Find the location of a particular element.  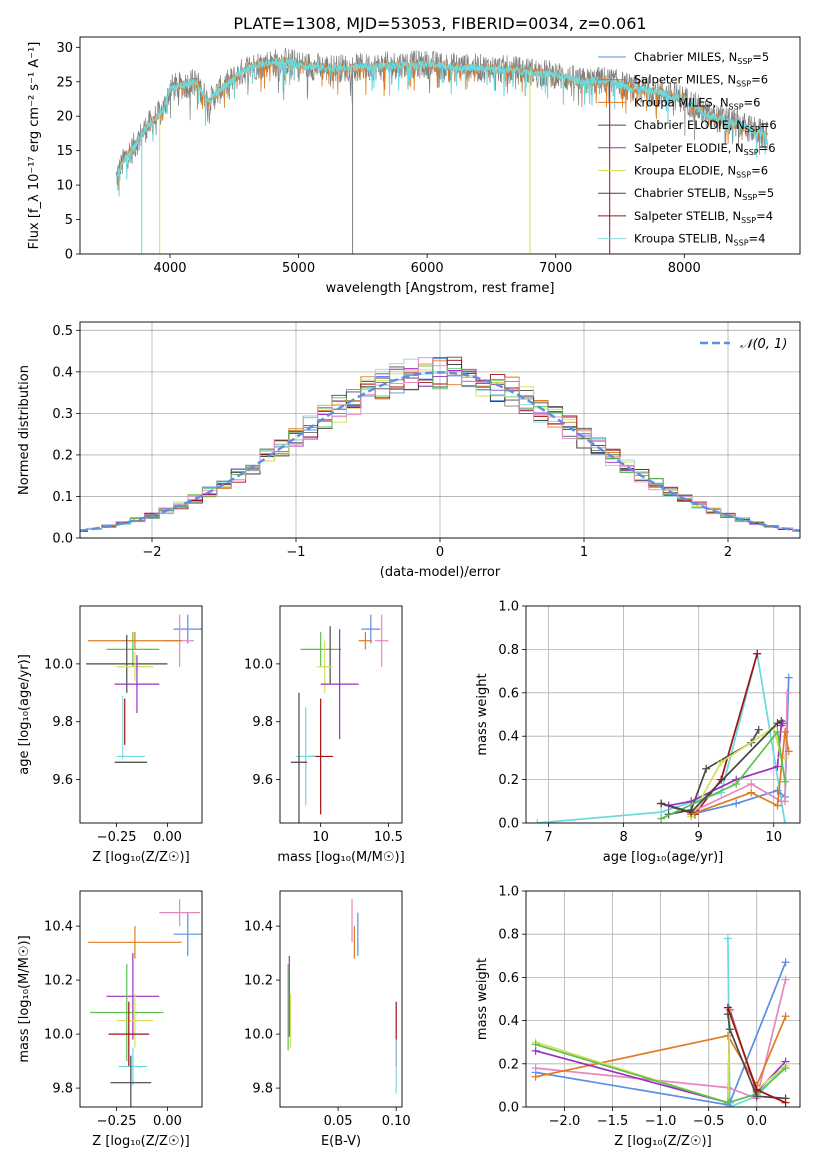

panel-mass-vs-ebv: 0.05 0.10 9.8 10.0 10.2 10.4 E(B-V) is located at coordinates (327, 1019).